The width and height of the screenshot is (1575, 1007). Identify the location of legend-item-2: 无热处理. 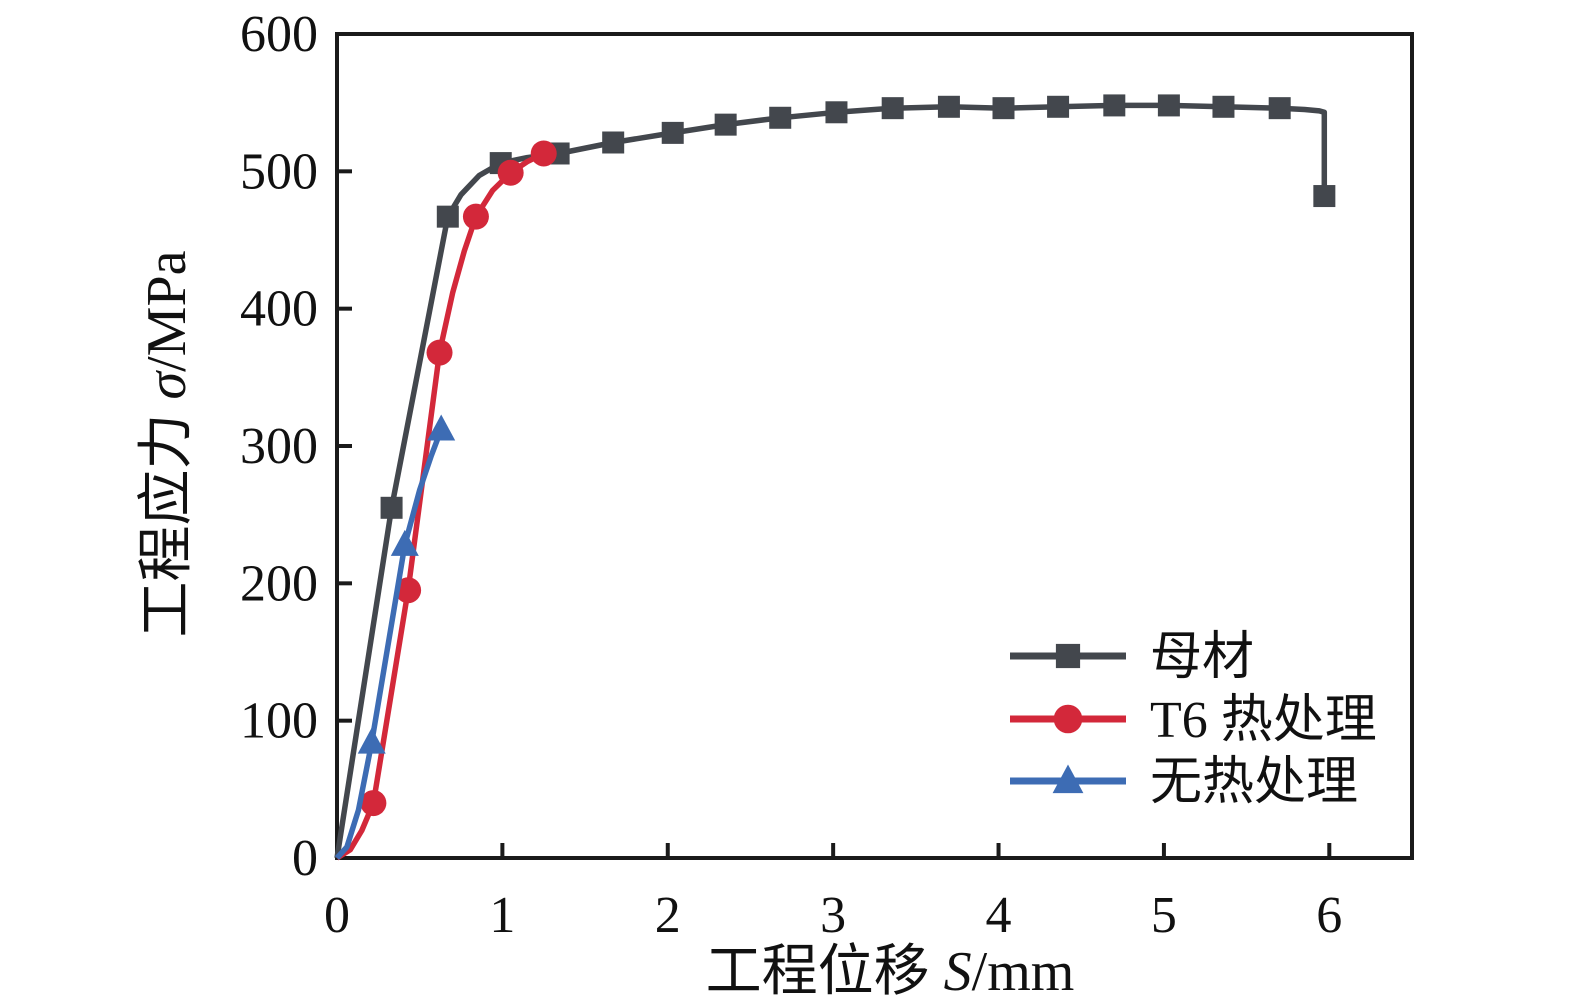
(1184, 782).